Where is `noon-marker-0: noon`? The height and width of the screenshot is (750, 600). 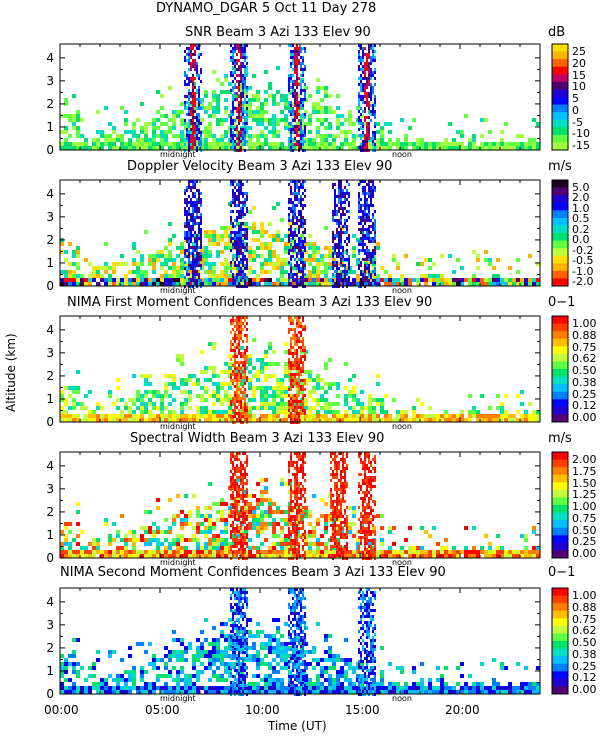 noon-marker-0: noon is located at coordinates (402, 154).